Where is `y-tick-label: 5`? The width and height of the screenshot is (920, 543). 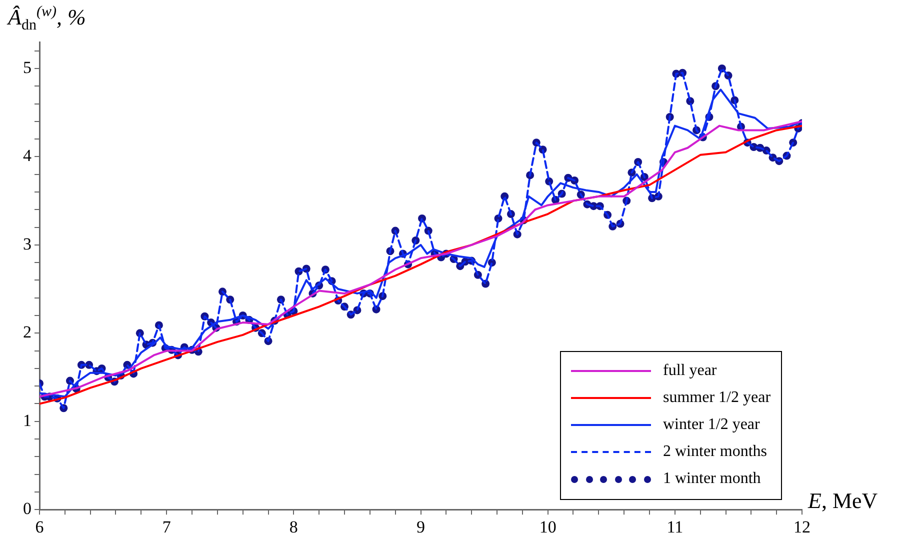 y-tick-label: 5 is located at coordinates (27, 67).